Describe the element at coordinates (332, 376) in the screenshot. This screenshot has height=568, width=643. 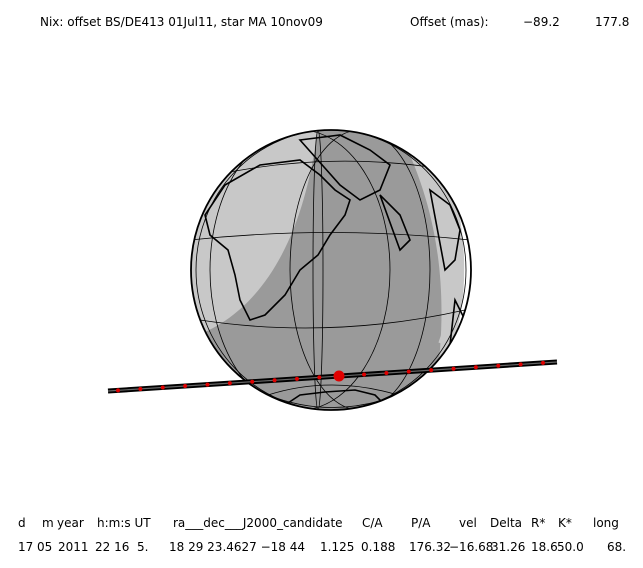
I see `shadow-path` at that location.